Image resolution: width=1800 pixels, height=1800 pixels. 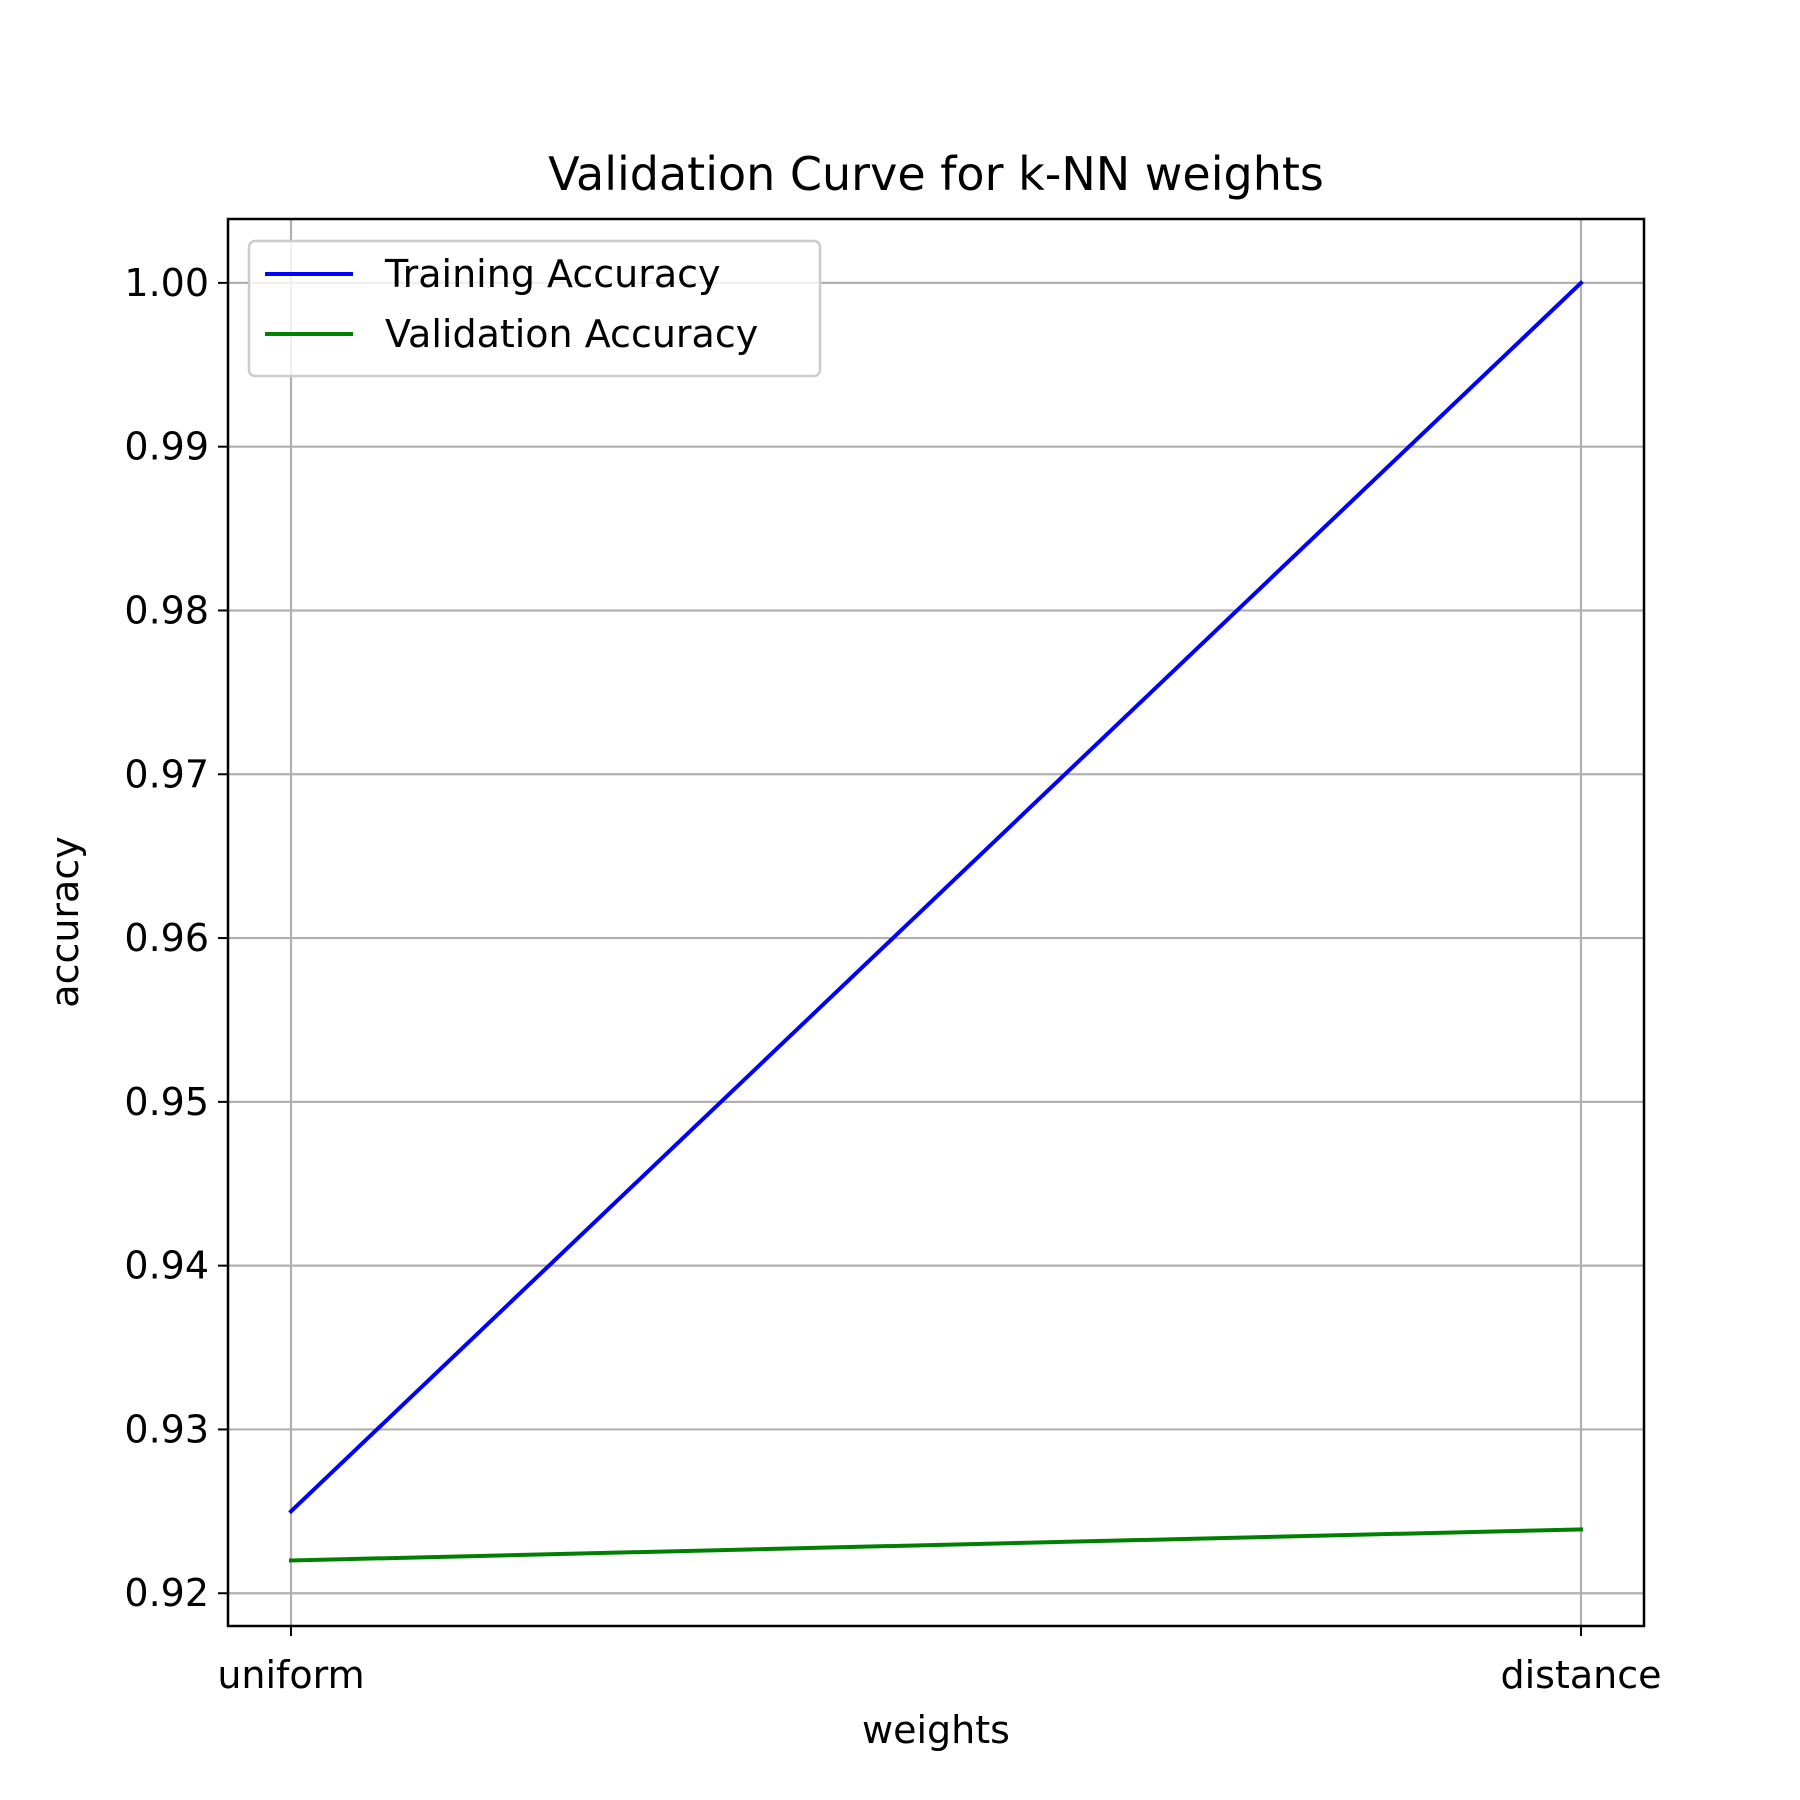 I want to click on y-tick-label: 1.00, so click(x=166, y=283).